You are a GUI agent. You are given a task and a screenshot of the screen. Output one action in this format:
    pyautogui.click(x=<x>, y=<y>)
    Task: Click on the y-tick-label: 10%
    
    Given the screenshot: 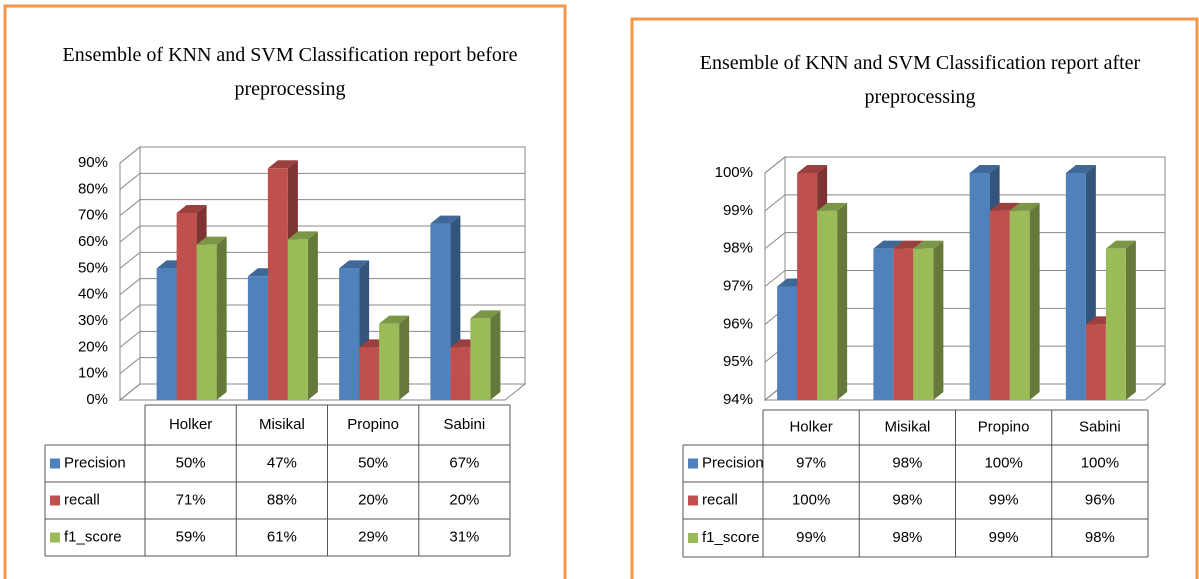 What is the action you would take?
    pyautogui.click(x=93, y=373)
    